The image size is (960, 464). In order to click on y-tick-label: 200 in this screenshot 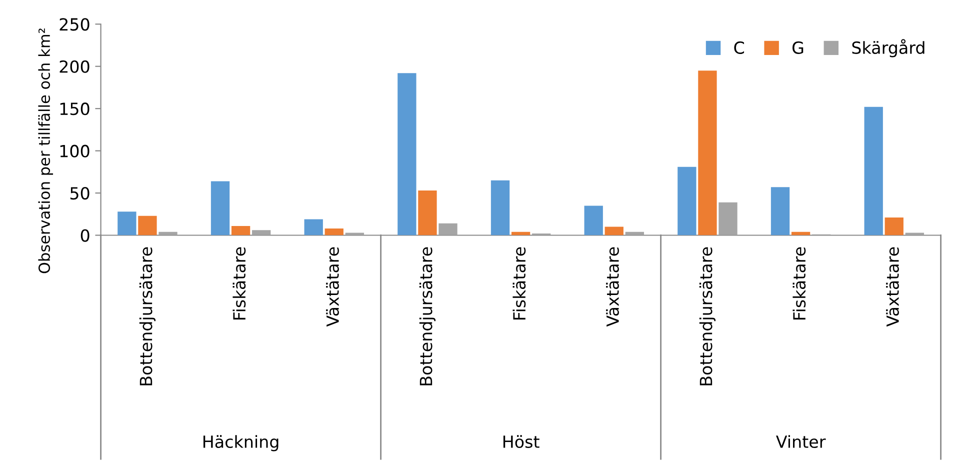, I will do `click(75, 66)`.